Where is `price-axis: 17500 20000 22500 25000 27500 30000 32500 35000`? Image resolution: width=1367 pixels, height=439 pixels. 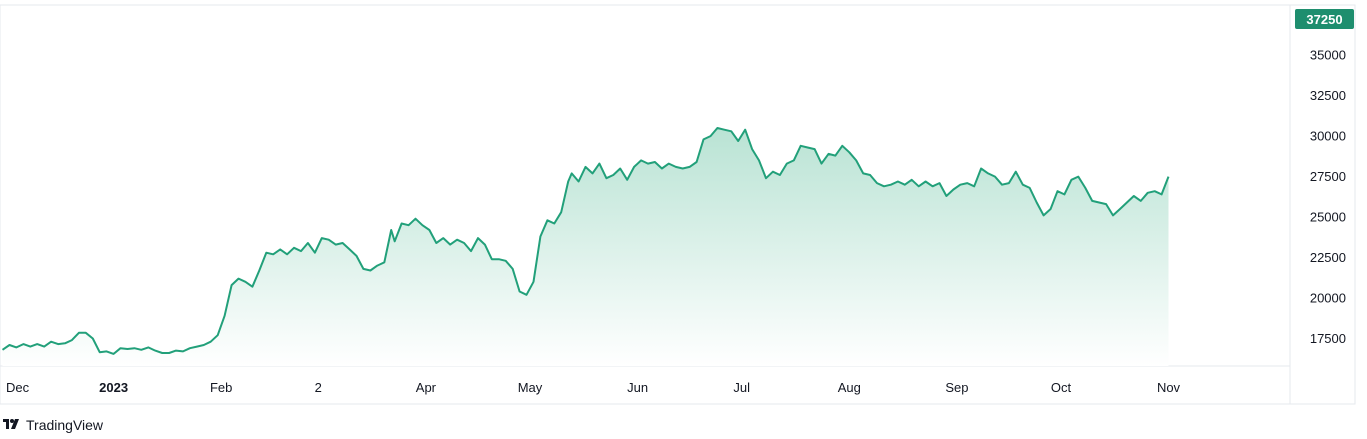
price-axis: 17500 20000 22500 25000 27500 30000 32500 35000 is located at coordinates (1328, 197).